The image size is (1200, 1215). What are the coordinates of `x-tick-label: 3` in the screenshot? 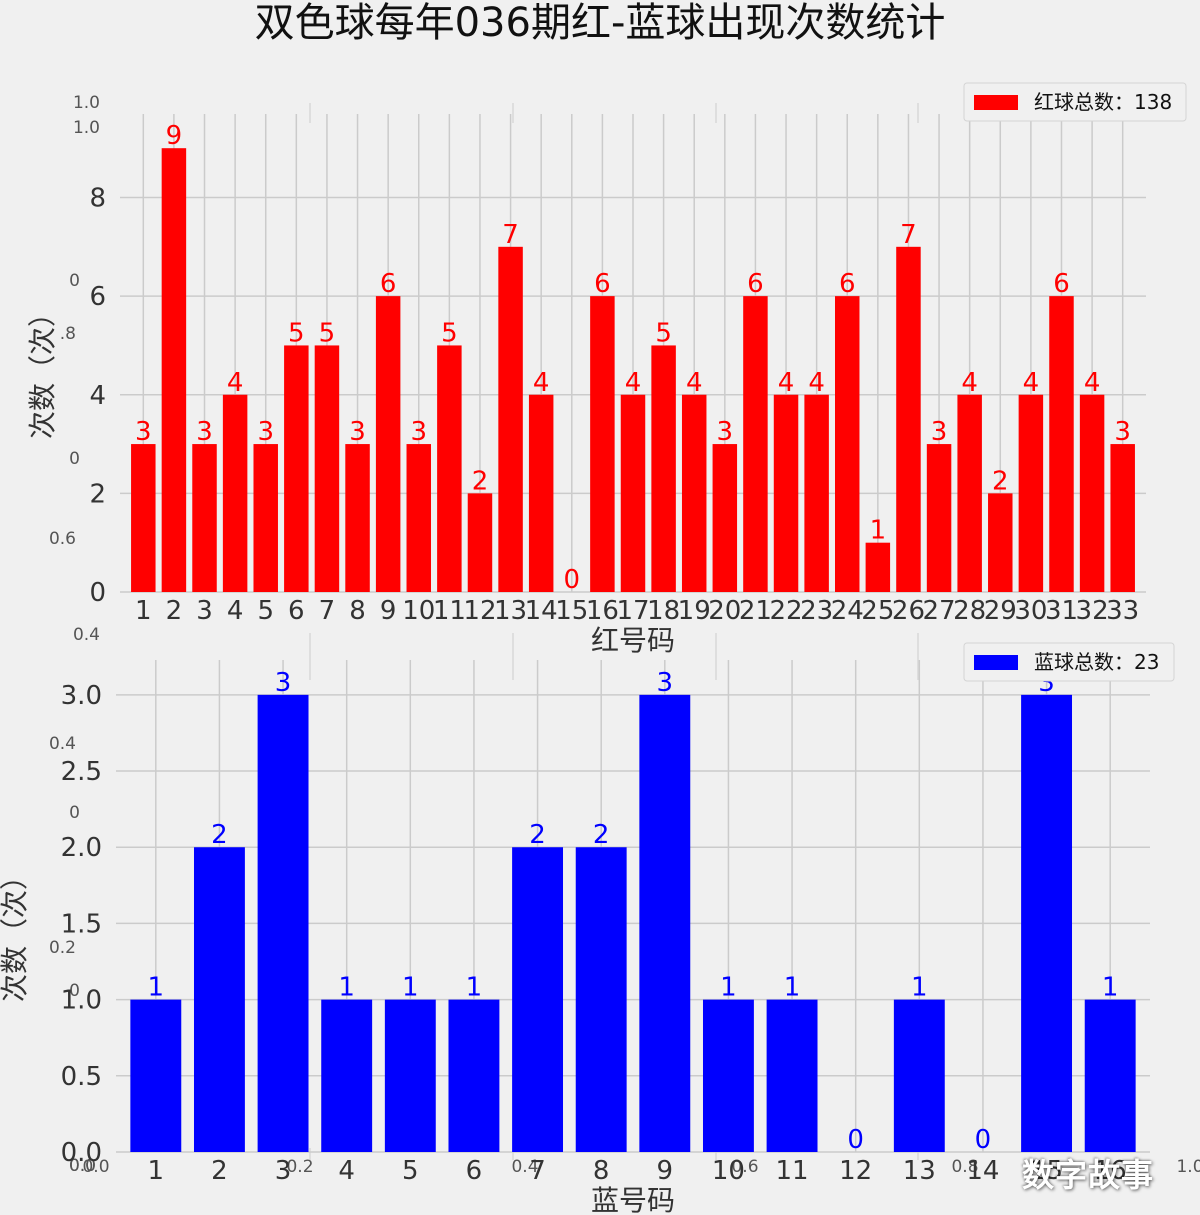 It's located at (204, 611).